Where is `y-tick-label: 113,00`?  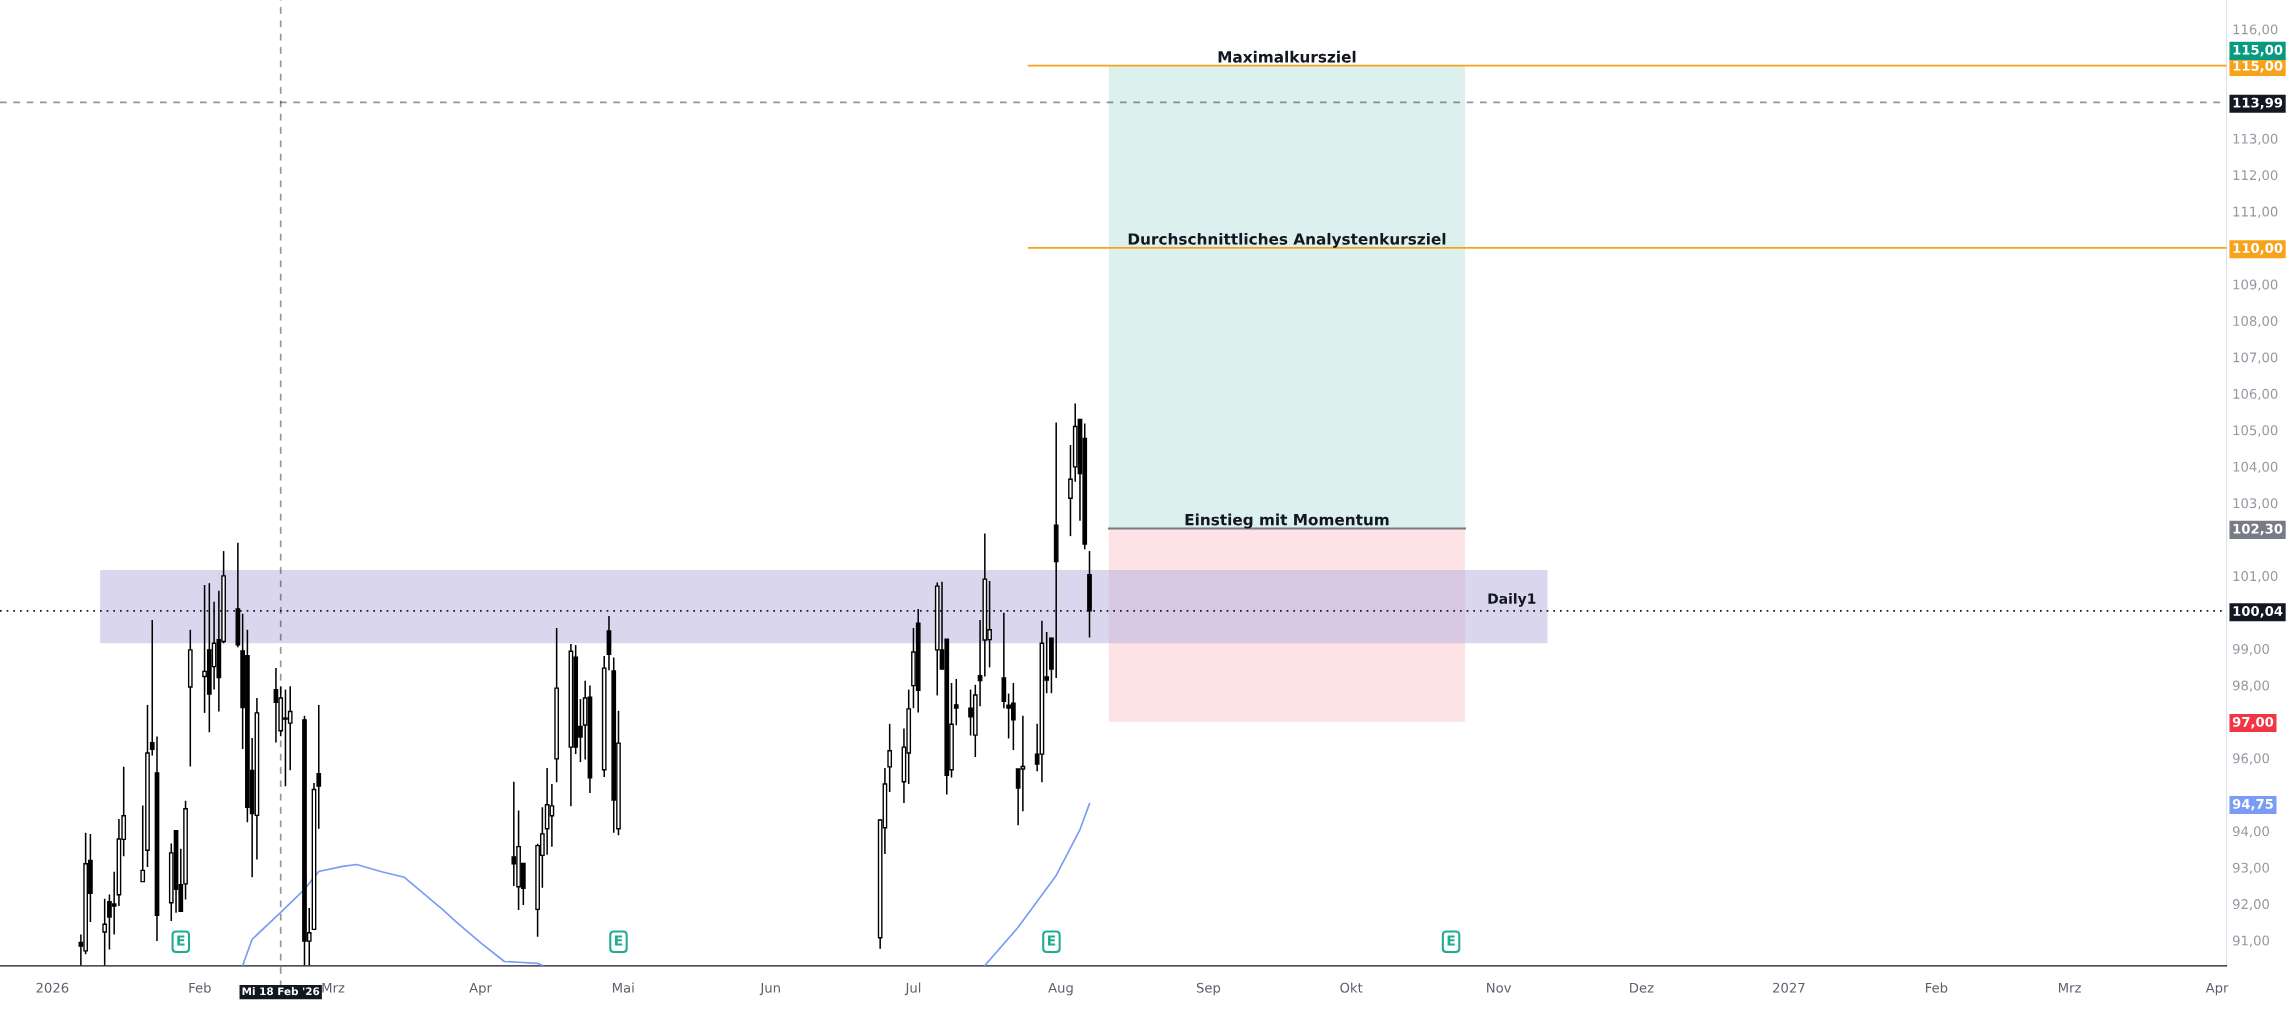 y-tick-label: 113,00 is located at coordinates (2255, 139).